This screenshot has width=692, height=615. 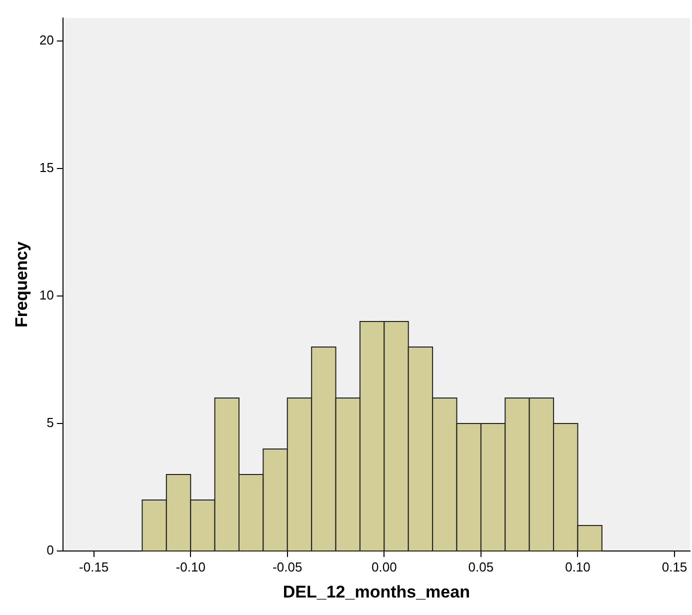 What do you see at coordinates (481, 566) in the screenshot?
I see `x-tick-label: 0.05` at bounding box center [481, 566].